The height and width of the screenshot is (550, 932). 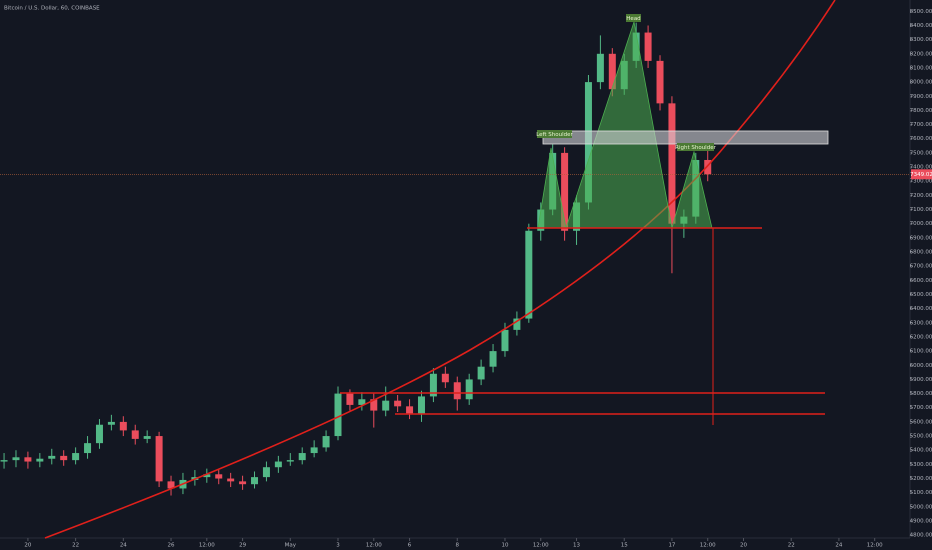 I want to click on x-tick-label: 17, so click(x=671, y=546).